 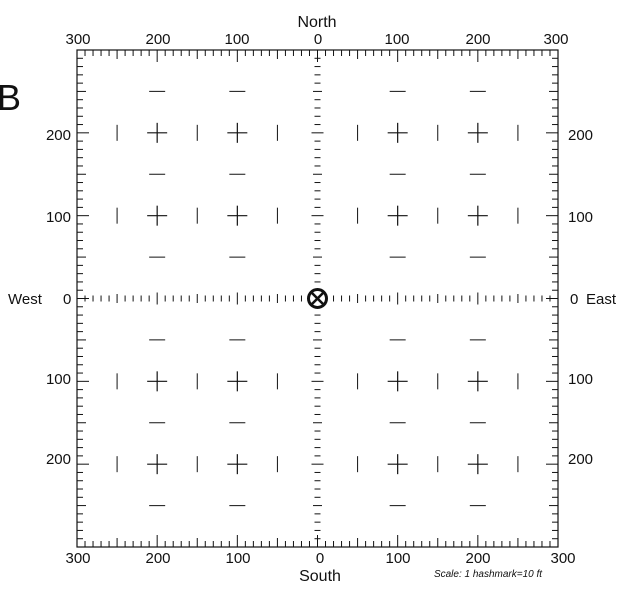 I want to click on panel-letter: B, so click(x=10, y=97).